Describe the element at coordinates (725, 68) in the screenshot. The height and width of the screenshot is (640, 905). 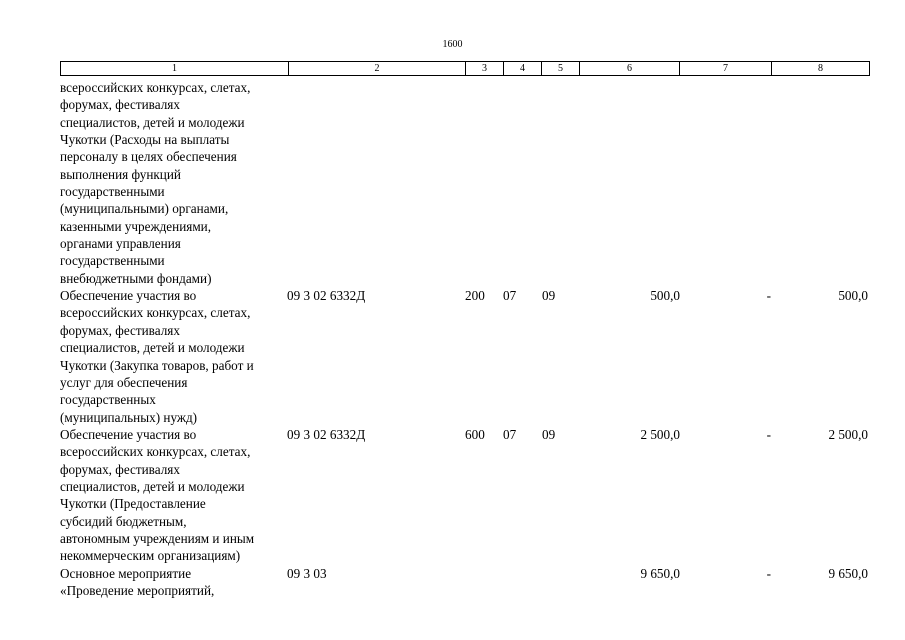
I see `header-col-7: 7` at that location.